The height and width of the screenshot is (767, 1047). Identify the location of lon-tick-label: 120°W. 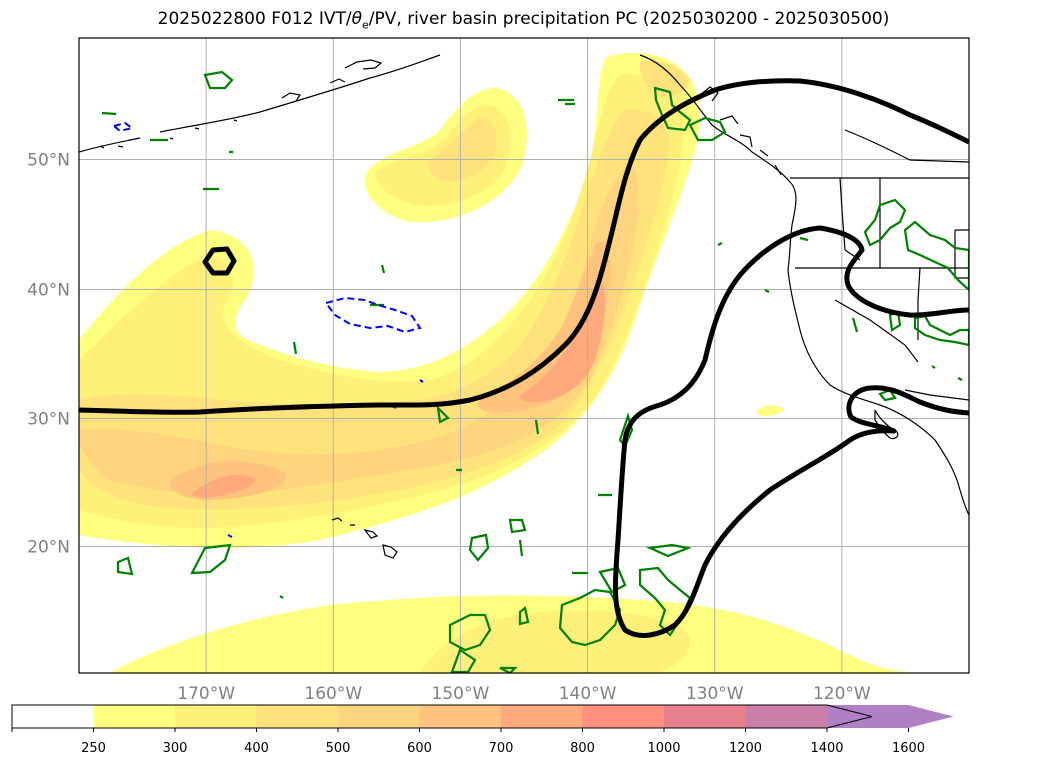
(842, 694).